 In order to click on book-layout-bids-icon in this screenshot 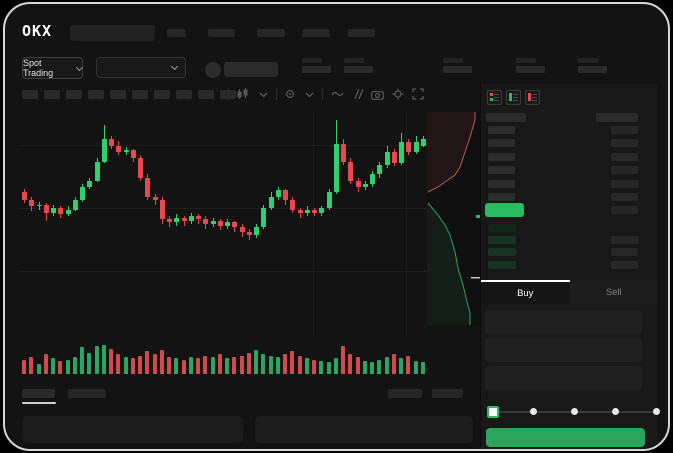, I will do `click(513, 97)`.